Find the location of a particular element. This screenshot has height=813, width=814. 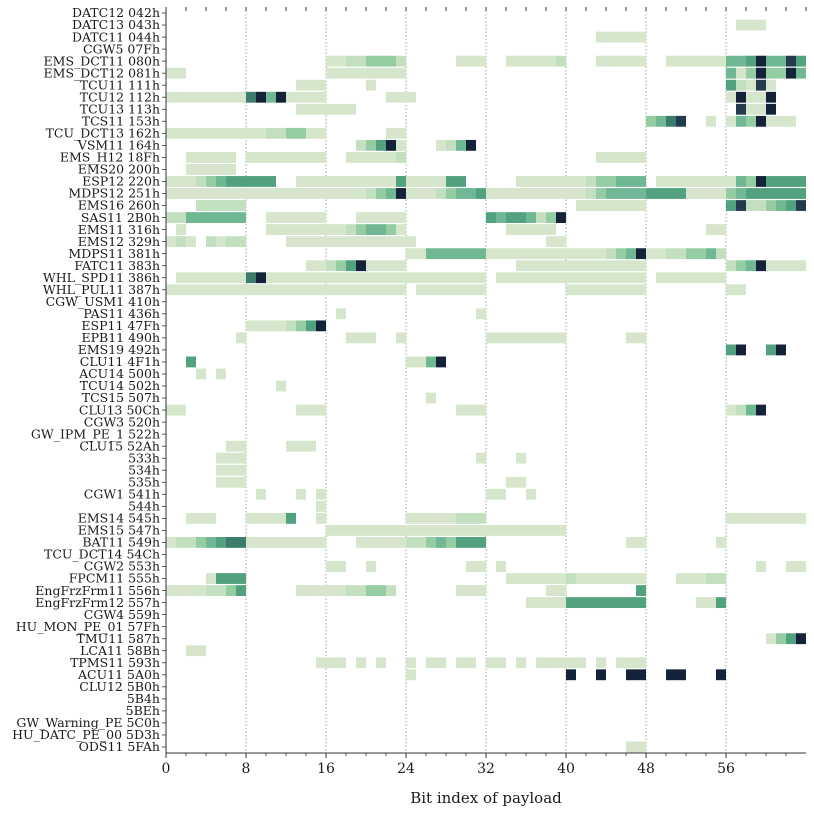

x-tick-label: 32 is located at coordinates (486, 769).